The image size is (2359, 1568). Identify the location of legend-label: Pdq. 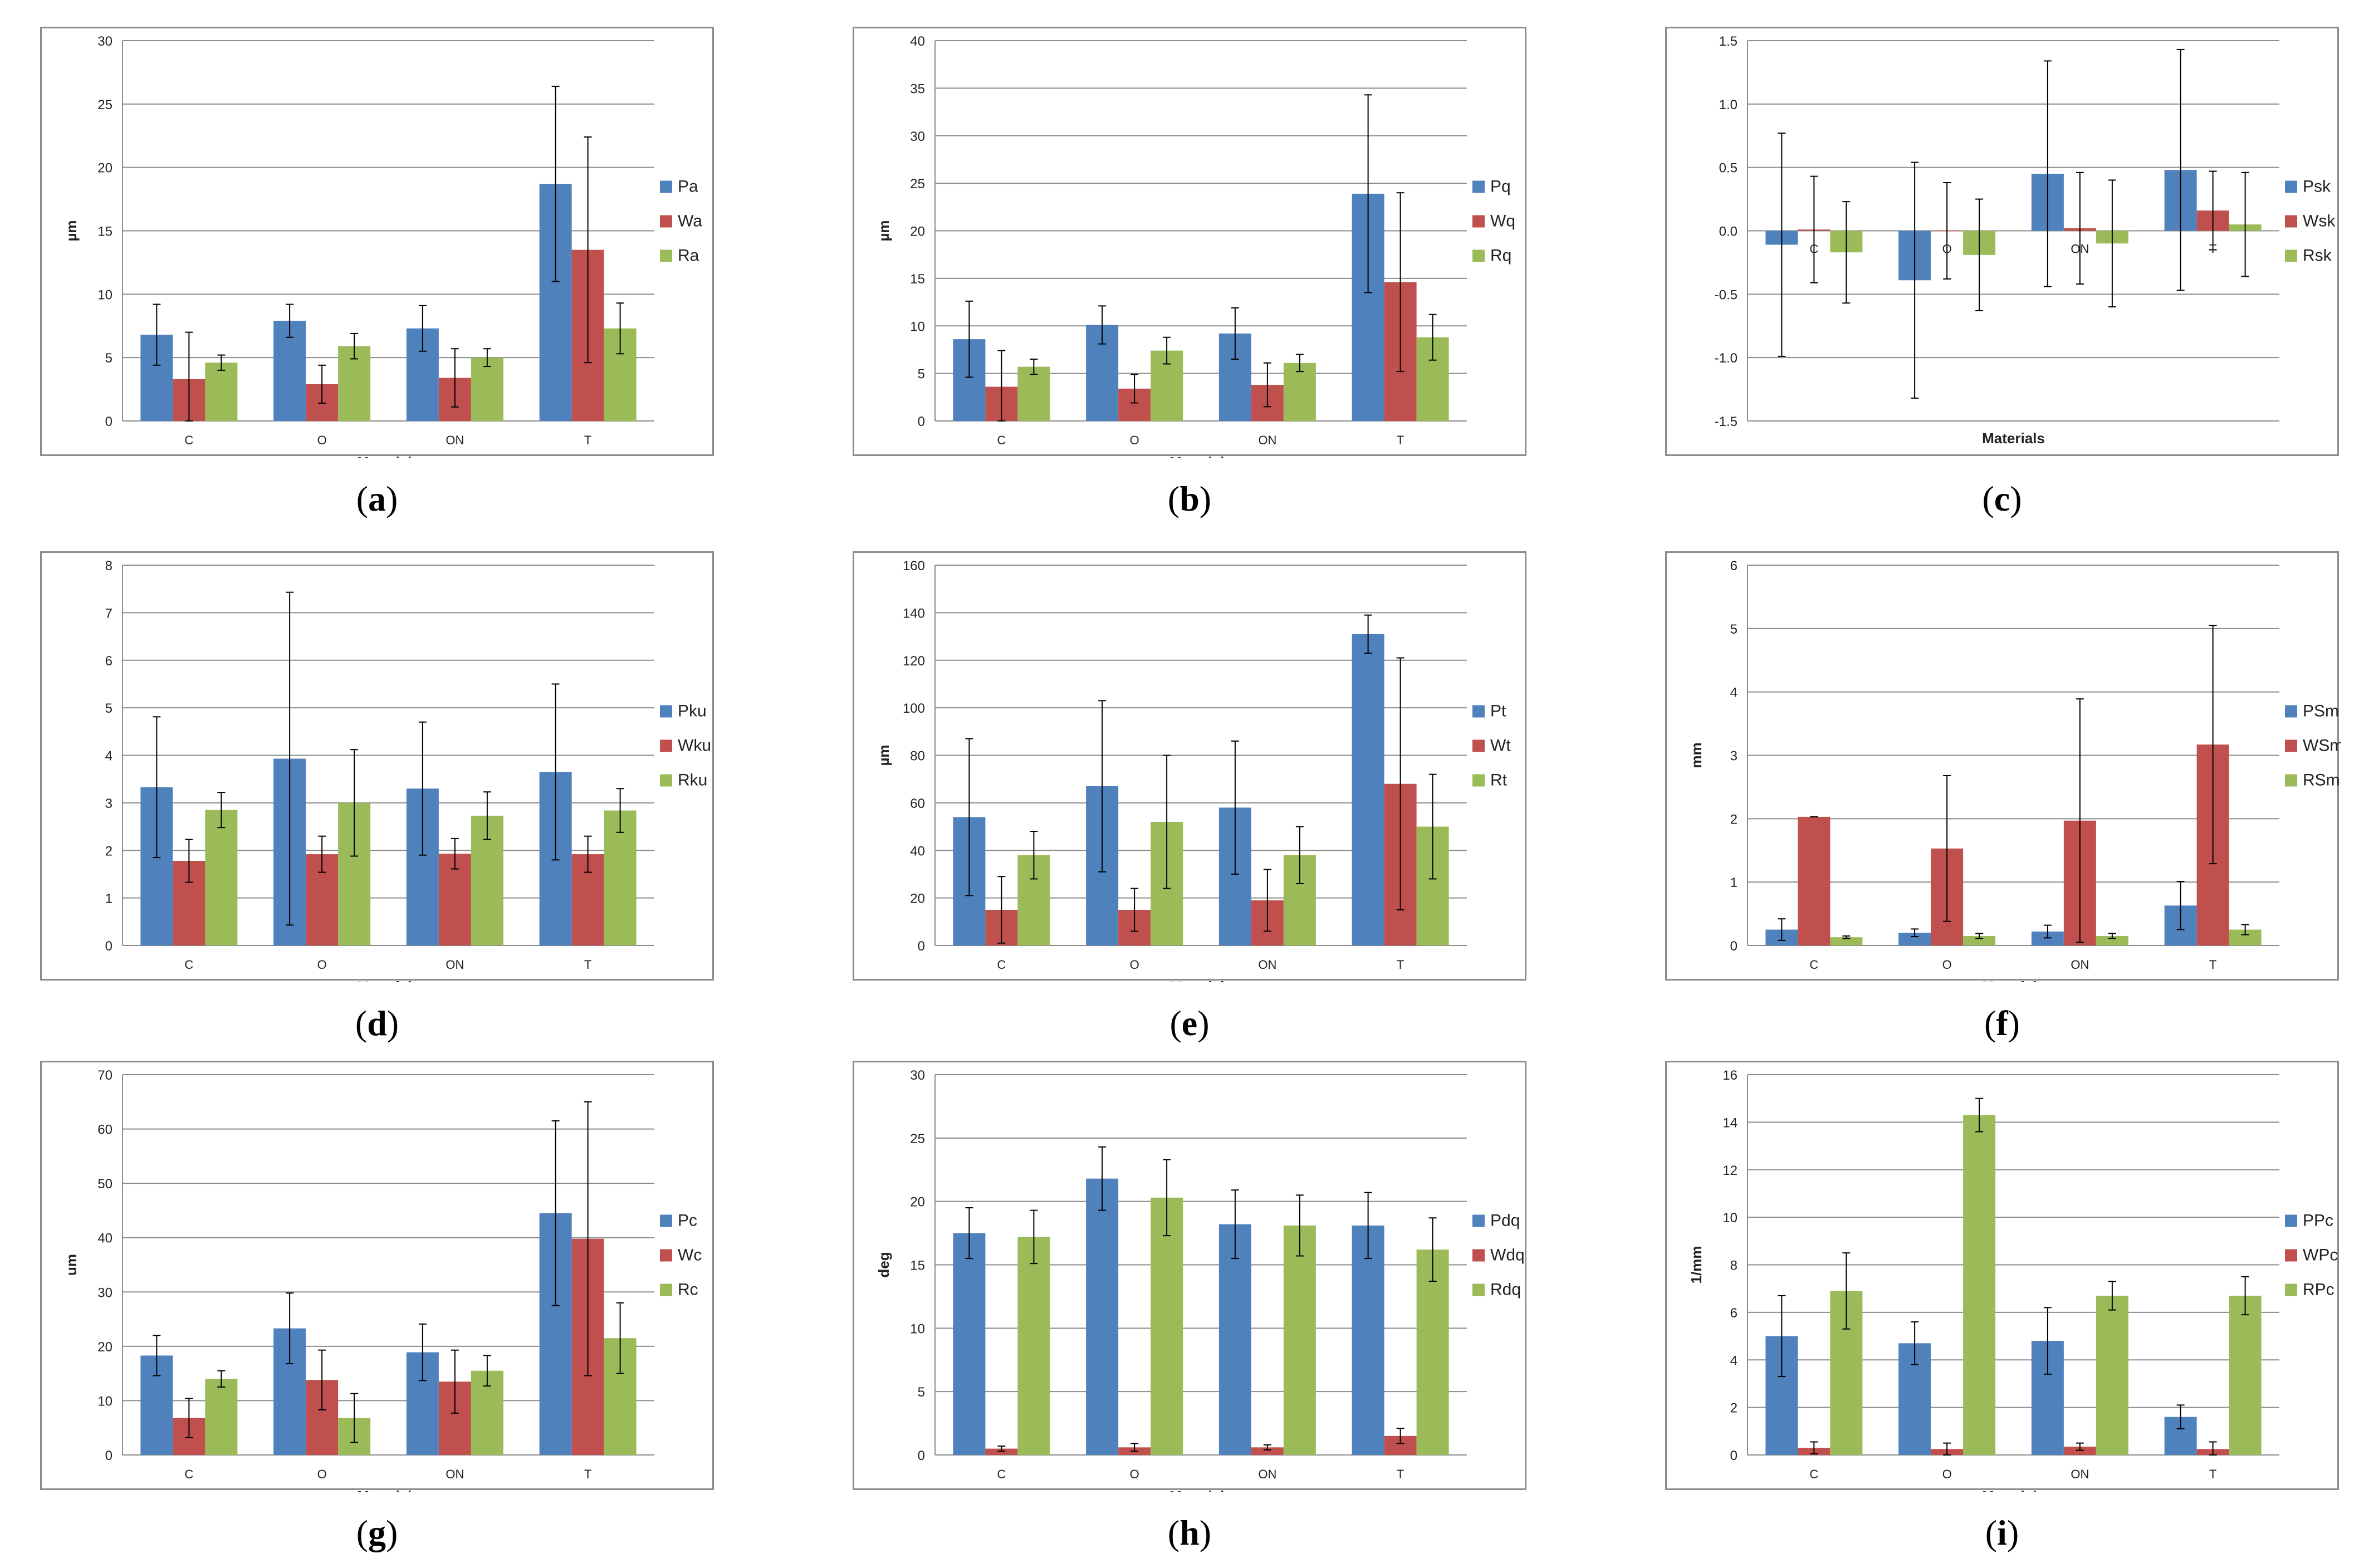
(1505, 1221).